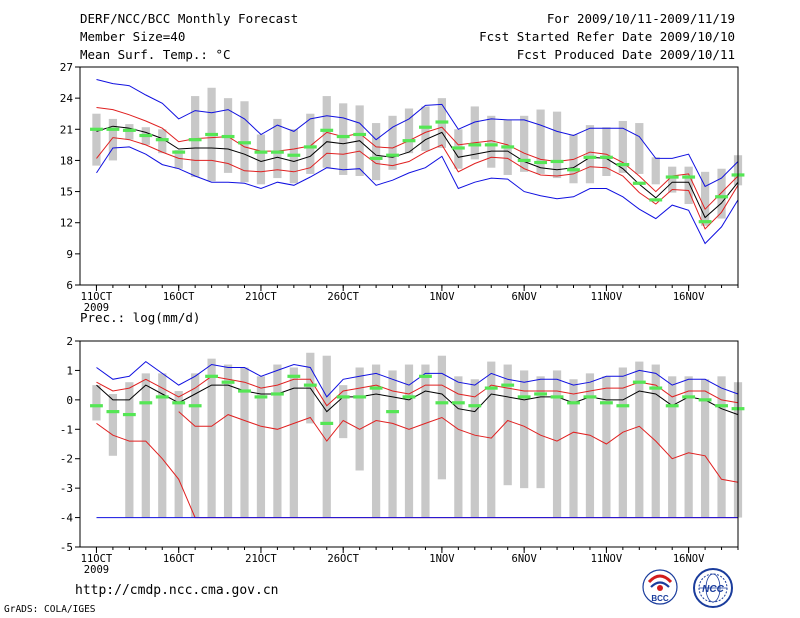 The height and width of the screenshot is (618, 800). Describe the element at coordinates (66, 67) in the screenshot. I see `temp-ytick-label-27: 27` at that location.